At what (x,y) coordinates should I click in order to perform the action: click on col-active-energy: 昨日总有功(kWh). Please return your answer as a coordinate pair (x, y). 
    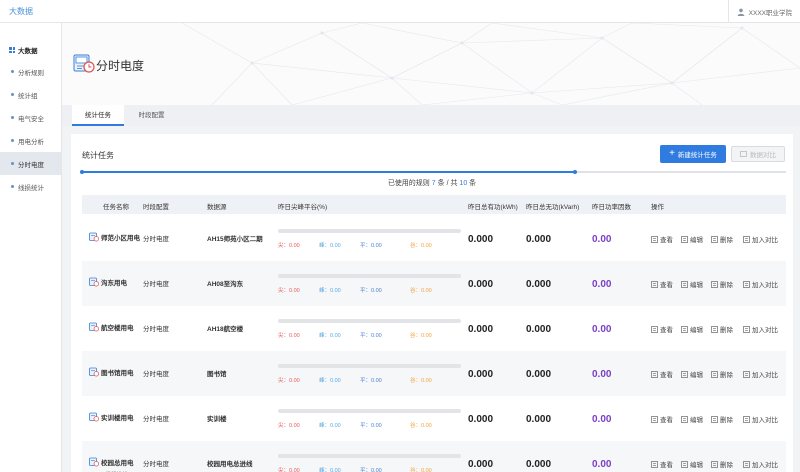
    Looking at the image, I should click on (493, 207).